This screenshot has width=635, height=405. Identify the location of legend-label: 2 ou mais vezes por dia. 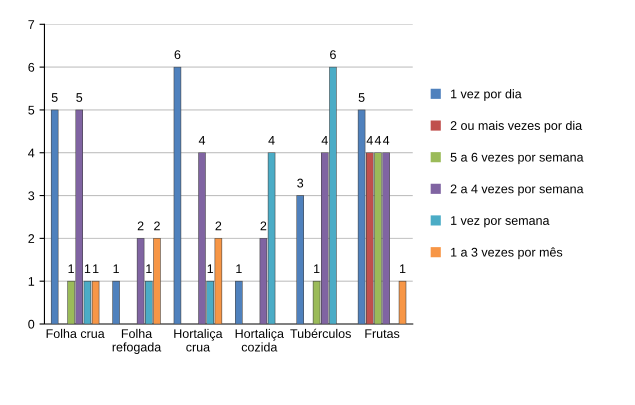
(516, 126).